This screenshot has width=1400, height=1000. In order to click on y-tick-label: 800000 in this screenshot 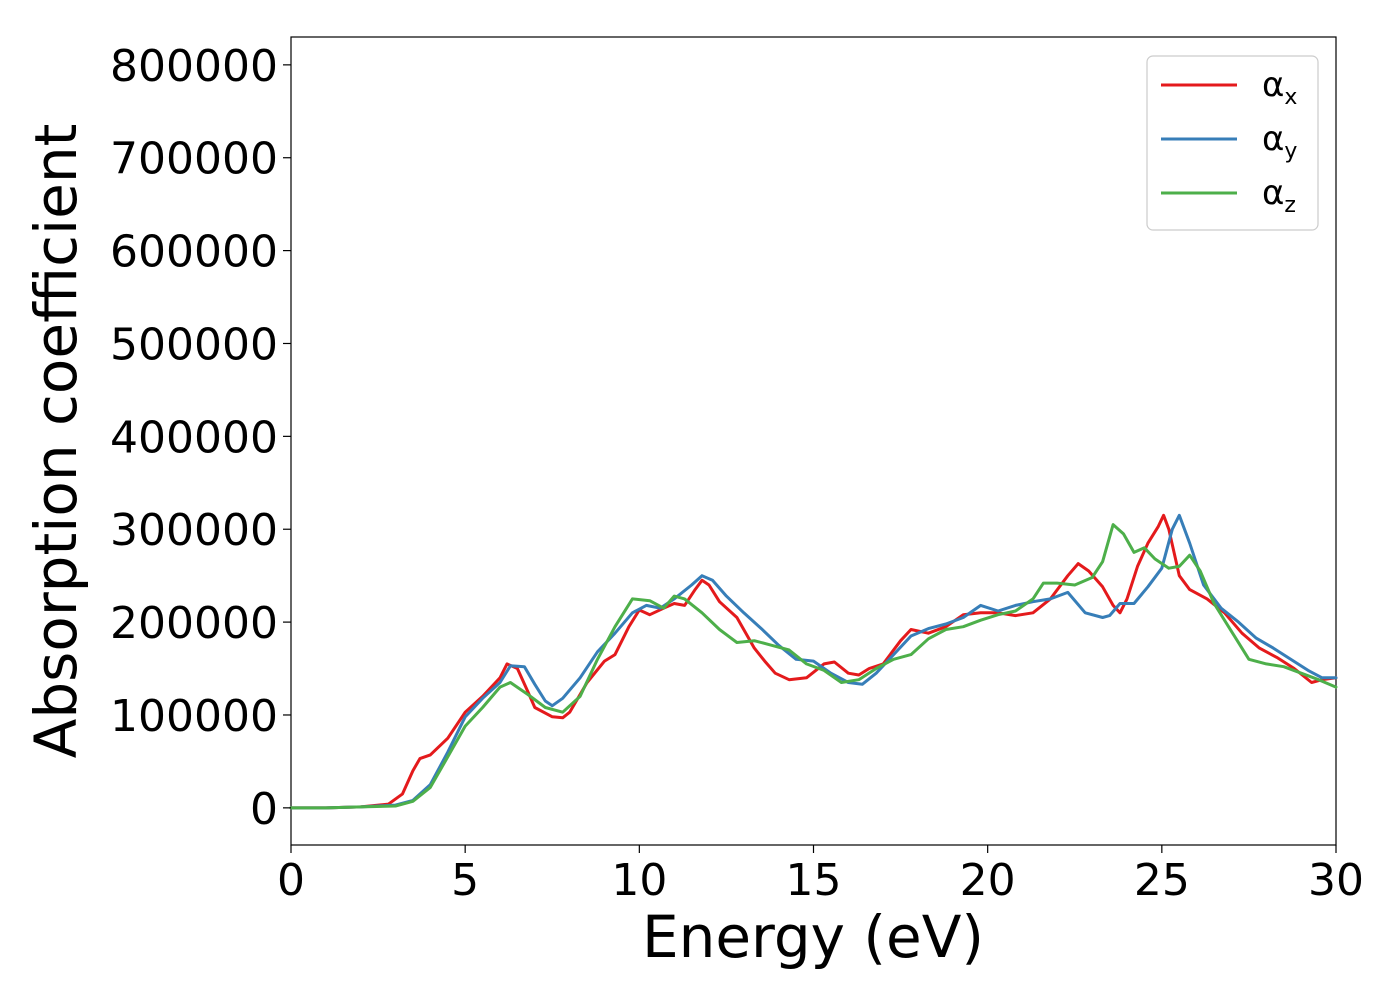, I will do `click(194, 66)`.